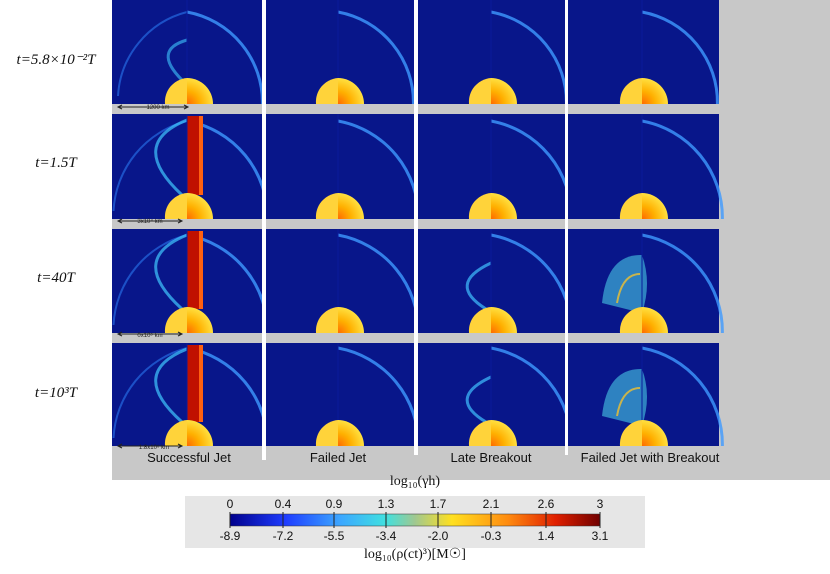  I want to click on row-label-1: t=5.8×10⁻²T, so click(56, 60).